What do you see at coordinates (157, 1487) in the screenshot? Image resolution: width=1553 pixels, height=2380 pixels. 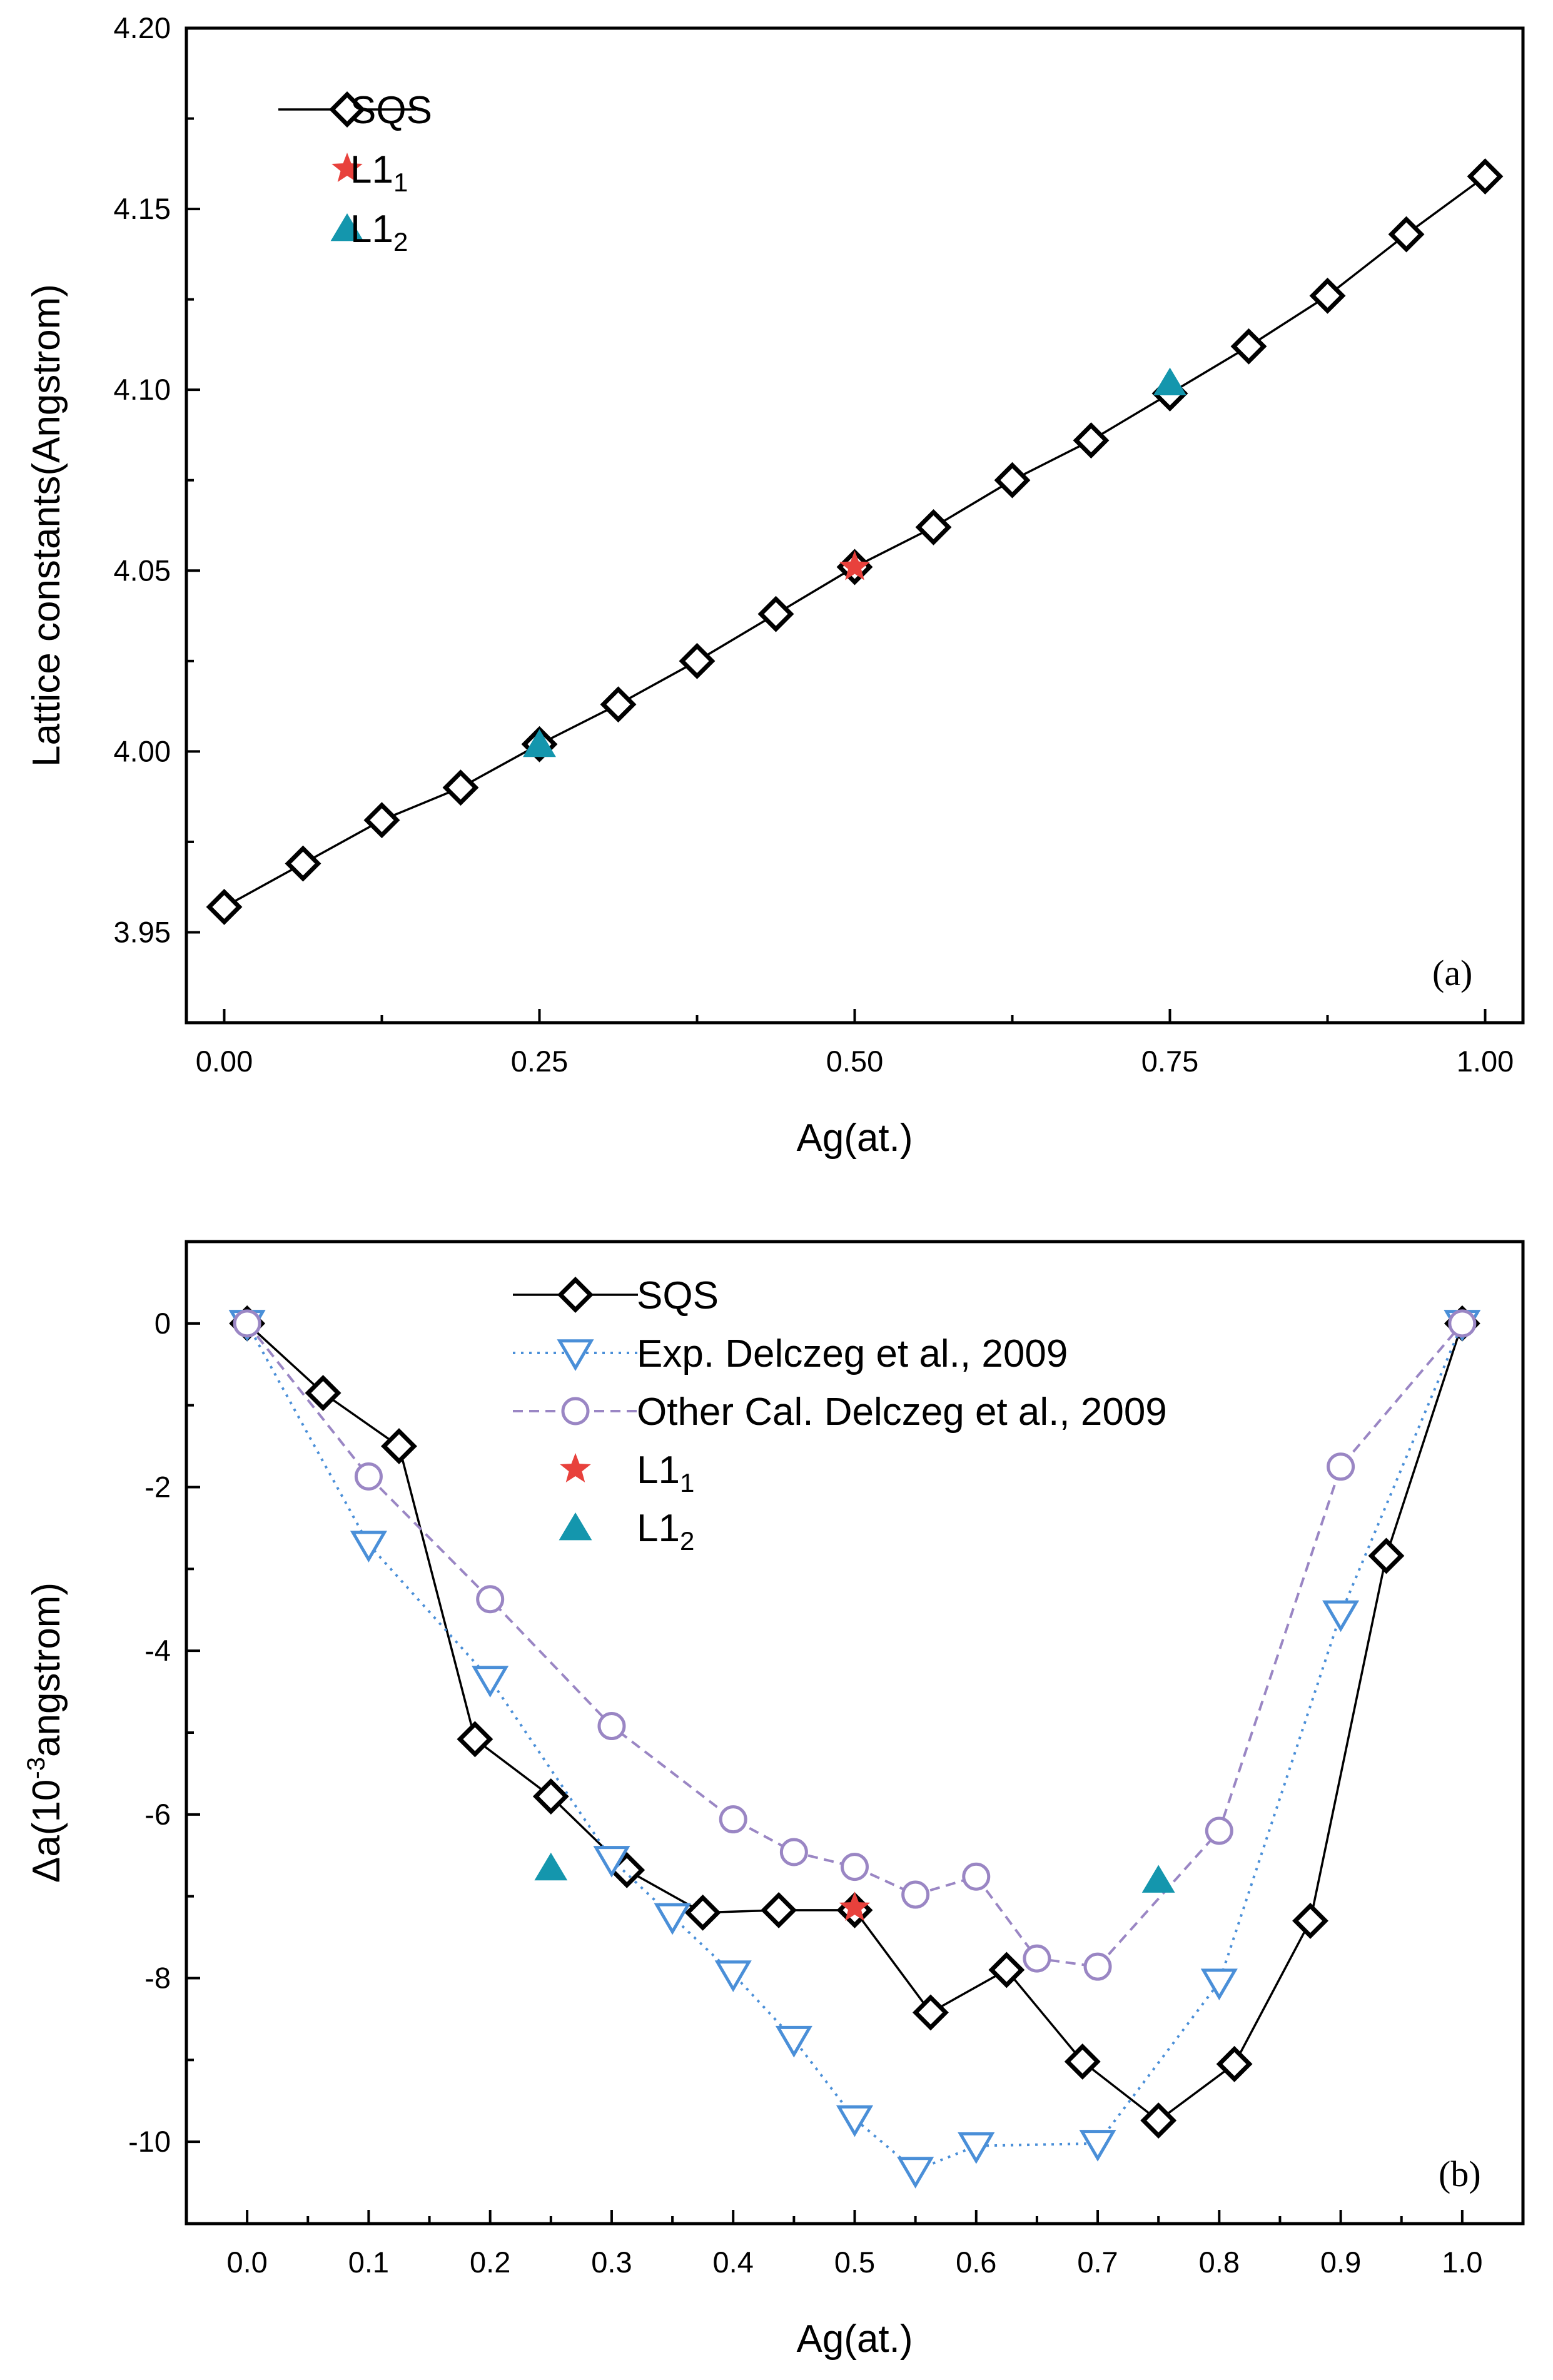 I see `y-tick-label: -2` at bounding box center [157, 1487].